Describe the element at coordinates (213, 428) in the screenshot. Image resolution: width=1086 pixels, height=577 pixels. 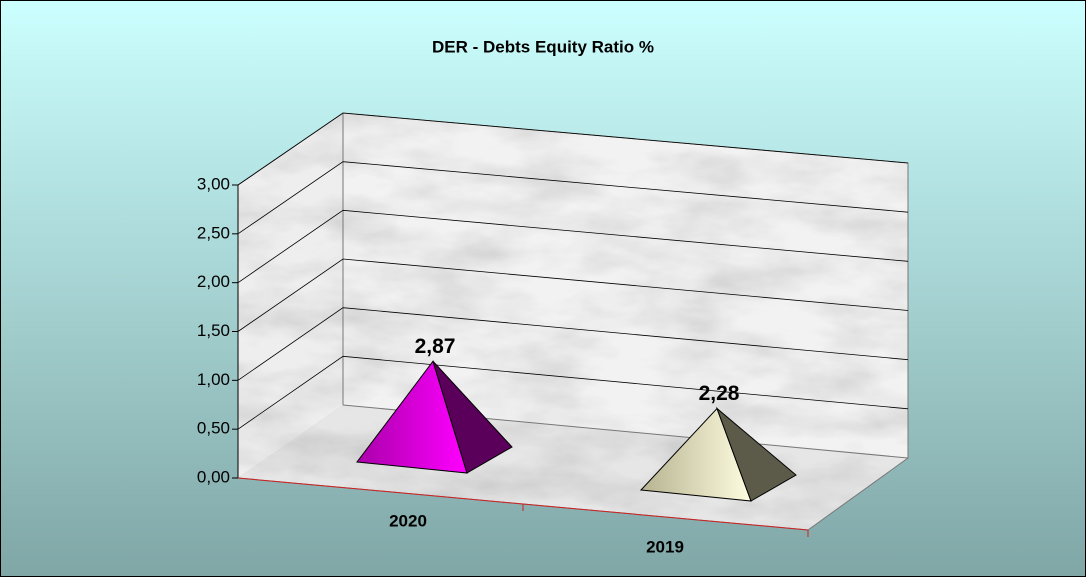
I see `y-tick-label: 0,50` at that location.